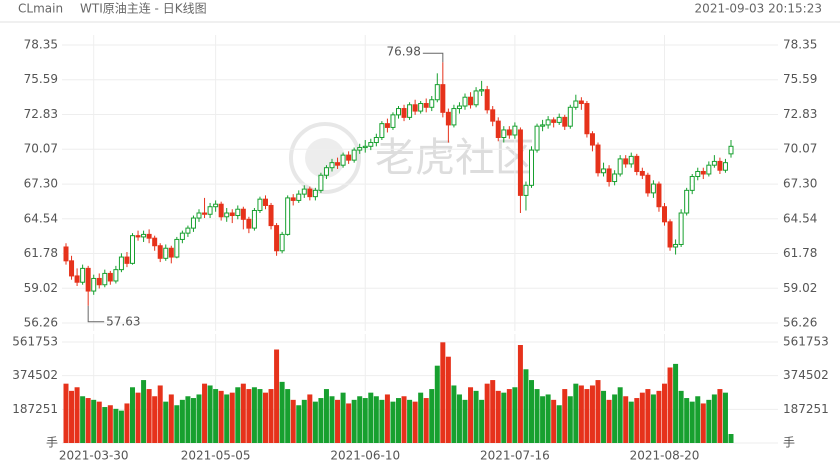  Describe the element at coordinates (41, 79) in the screenshot. I see `y-tick-label: 75.59` at that location.